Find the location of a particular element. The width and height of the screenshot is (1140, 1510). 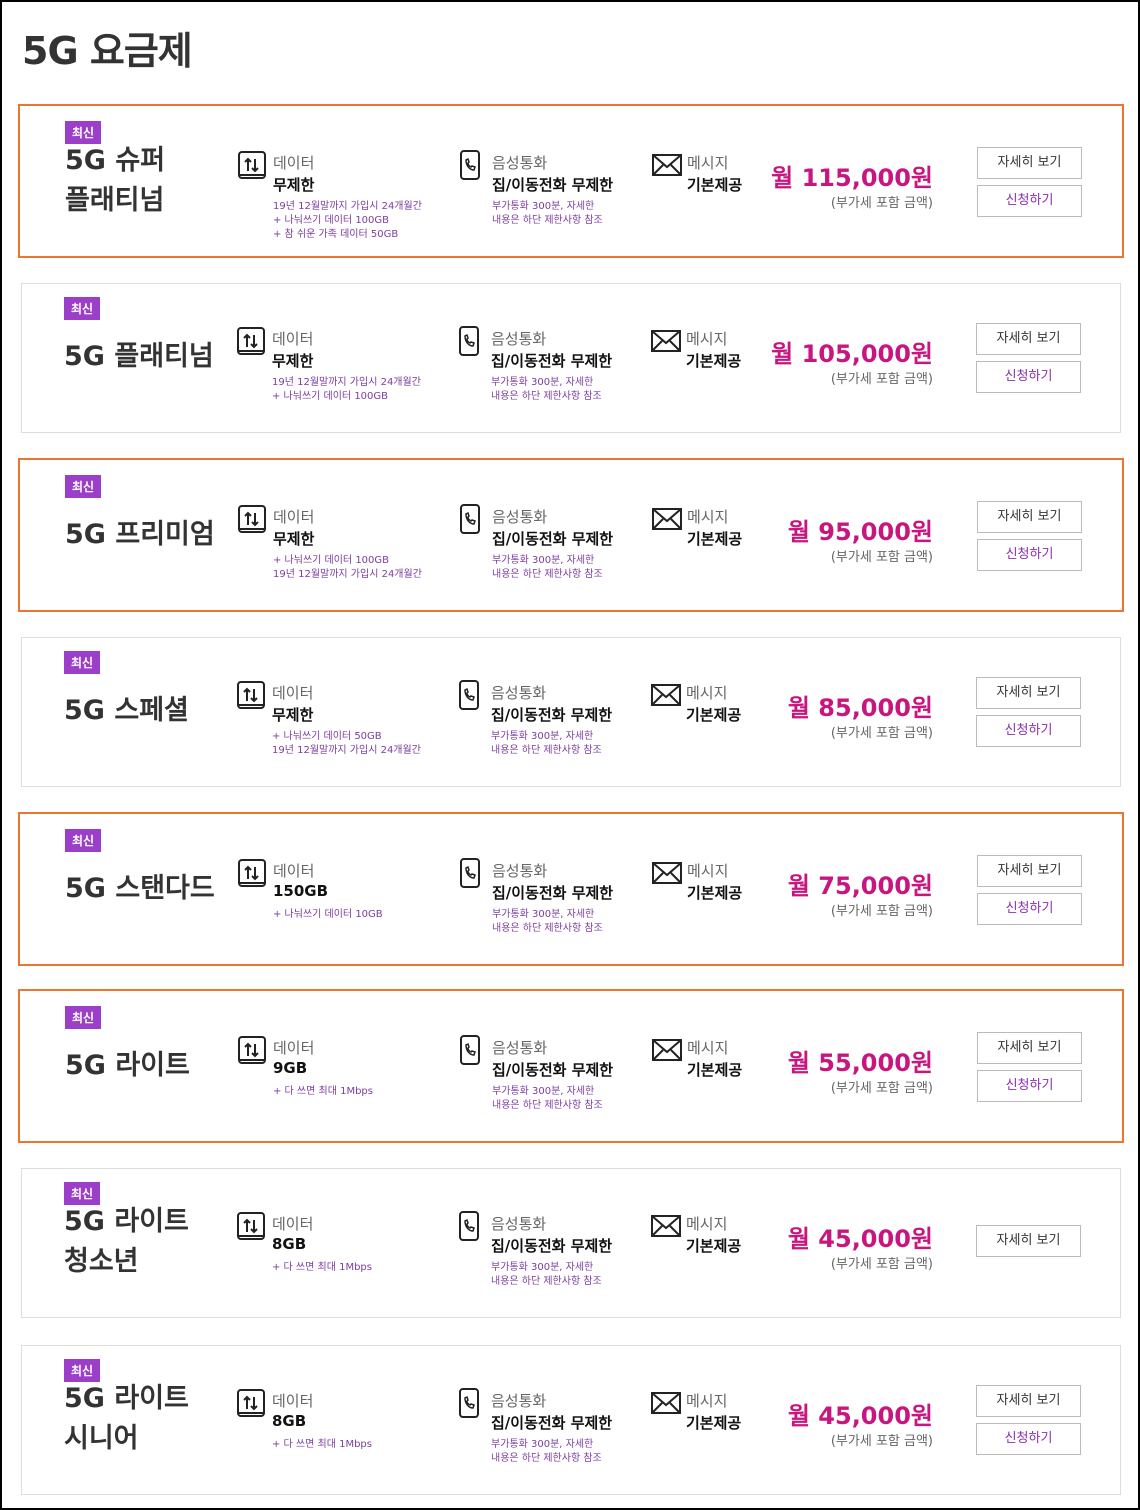

price: 월 115,000원 is located at coordinates (852, 178).